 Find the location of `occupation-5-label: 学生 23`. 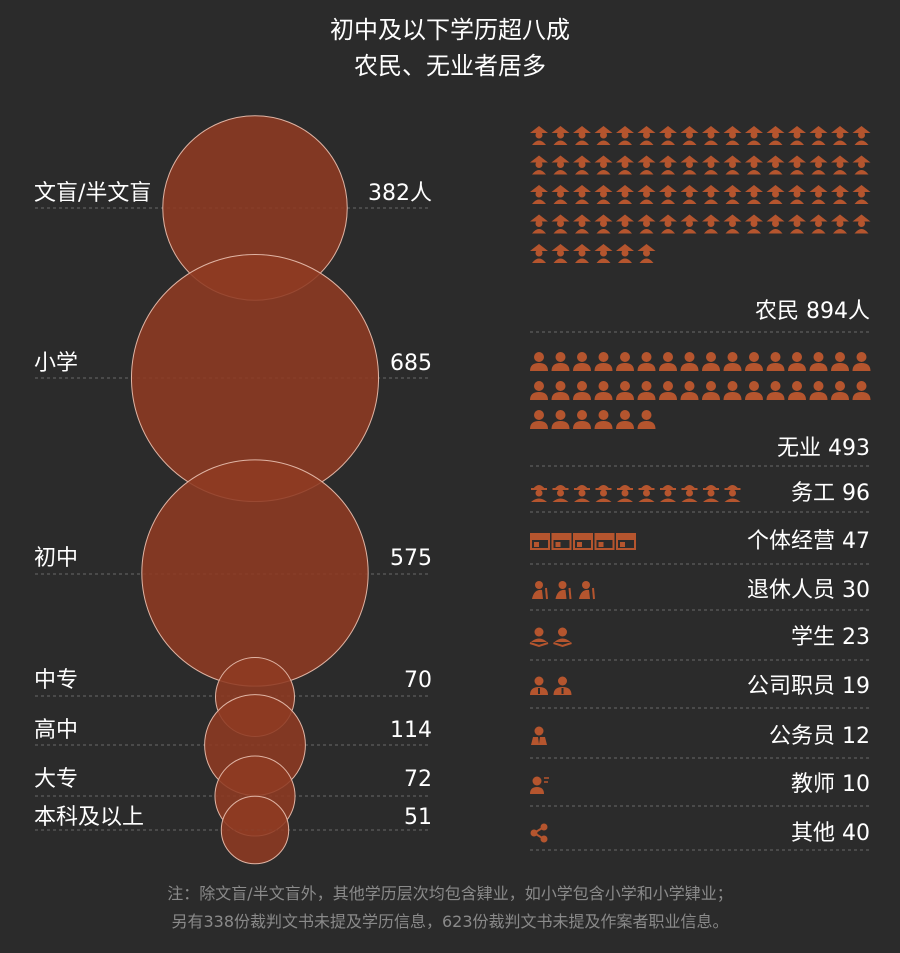

occupation-5-label: 学生 23 is located at coordinates (830, 637).